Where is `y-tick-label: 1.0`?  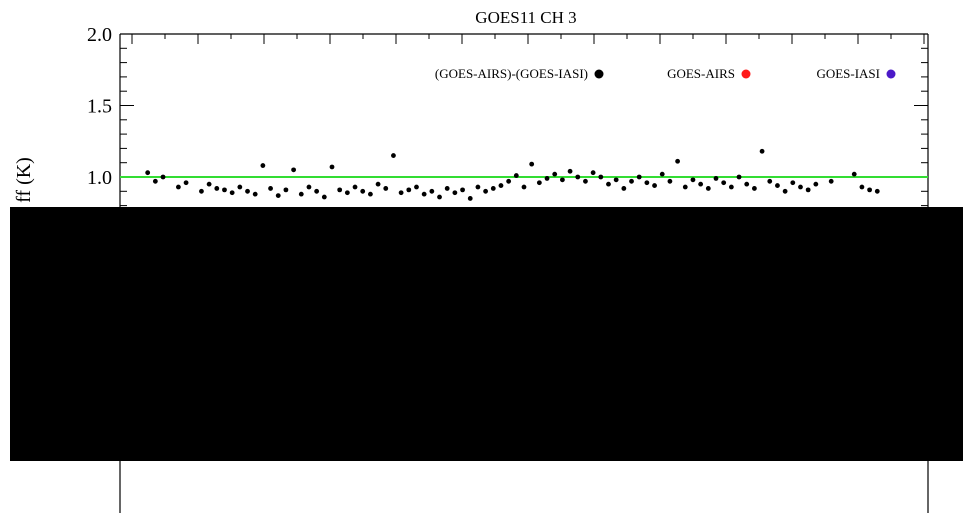
y-tick-label: 1.0 is located at coordinates (99, 178).